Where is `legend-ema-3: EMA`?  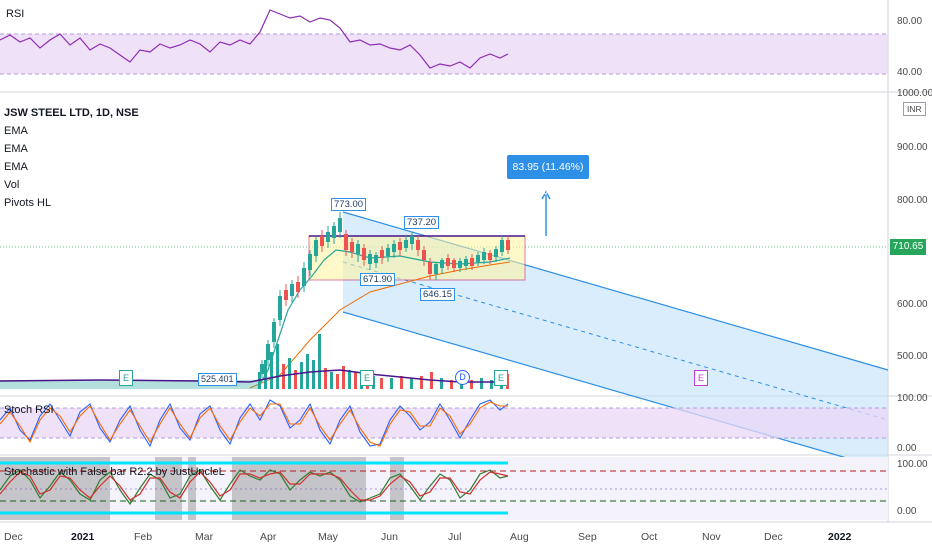
legend-ema-3: EMA is located at coordinates (16, 167).